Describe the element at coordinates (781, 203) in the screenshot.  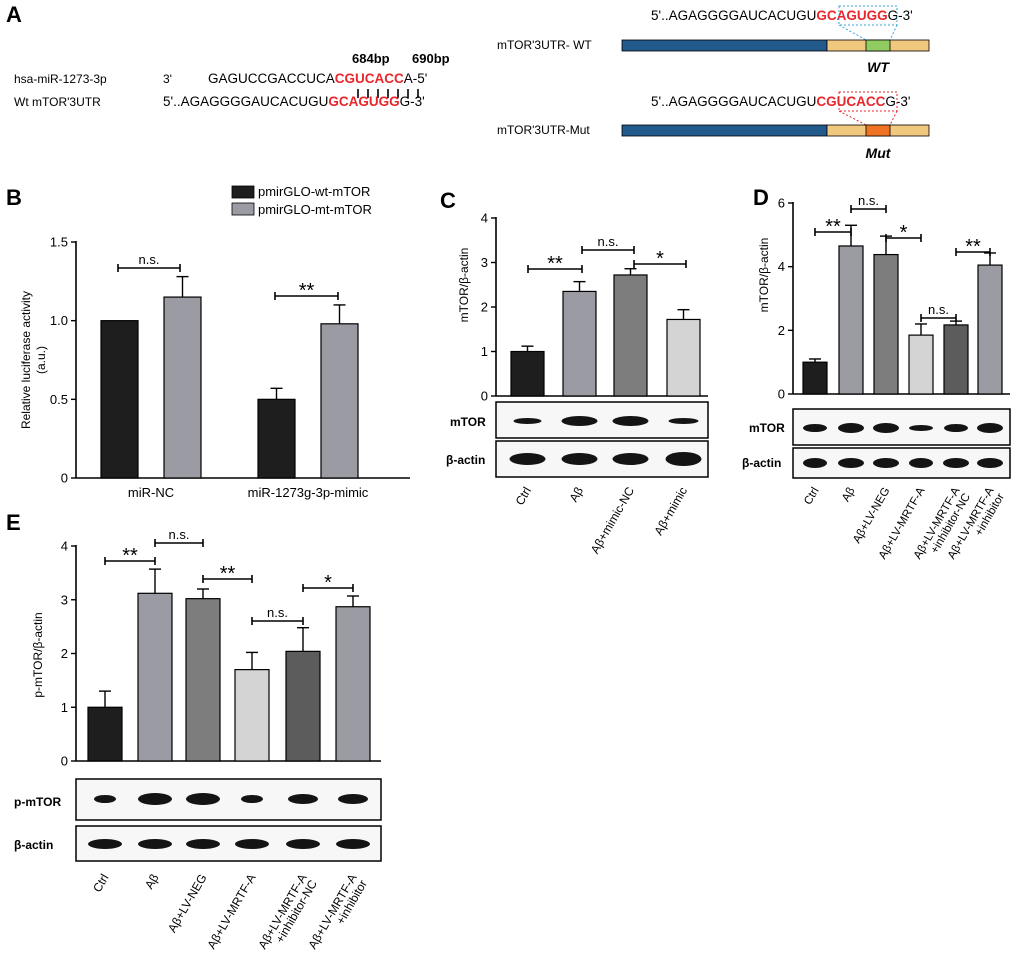
I see `d-ytick-label: 6` at that location.